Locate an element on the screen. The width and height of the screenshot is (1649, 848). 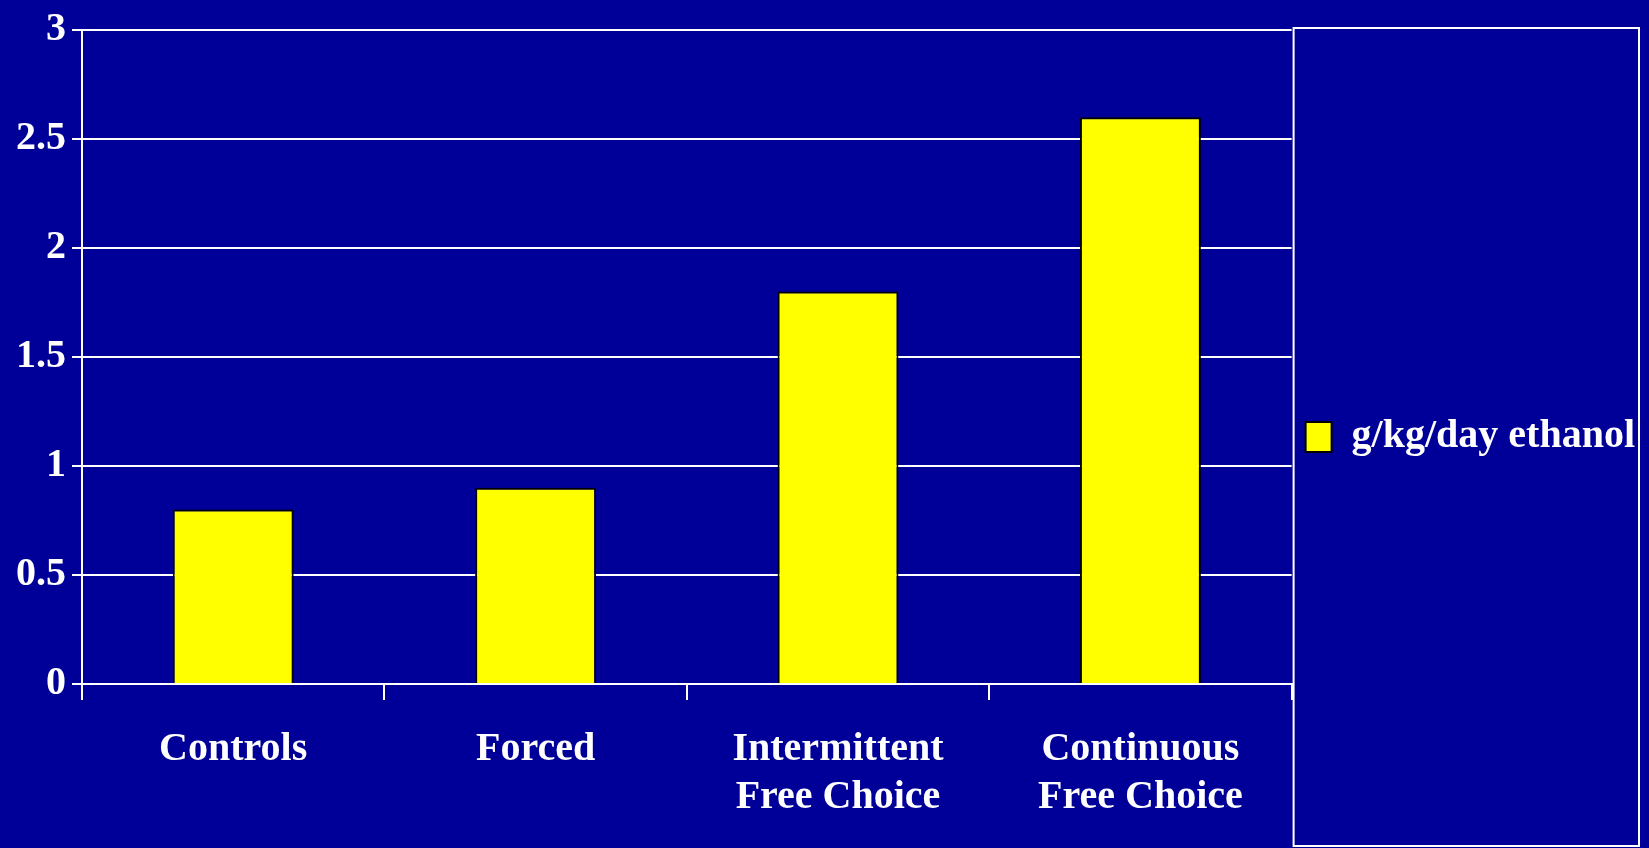
y-tick-label: 1.5 is located at coordinates (41, 354).